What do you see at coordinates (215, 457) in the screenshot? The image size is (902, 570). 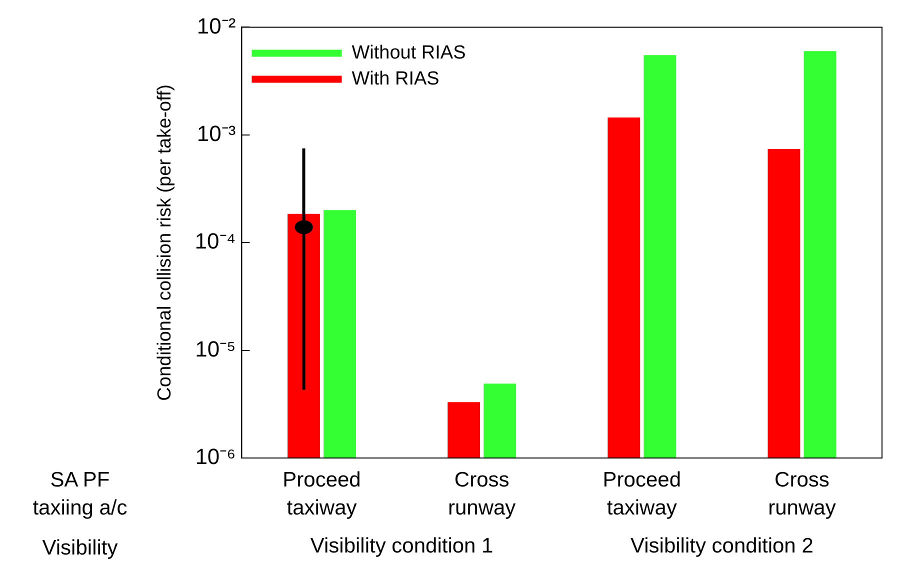 I see `y-tick-label: 10⁻⁶` at bounding box center [215, 457].